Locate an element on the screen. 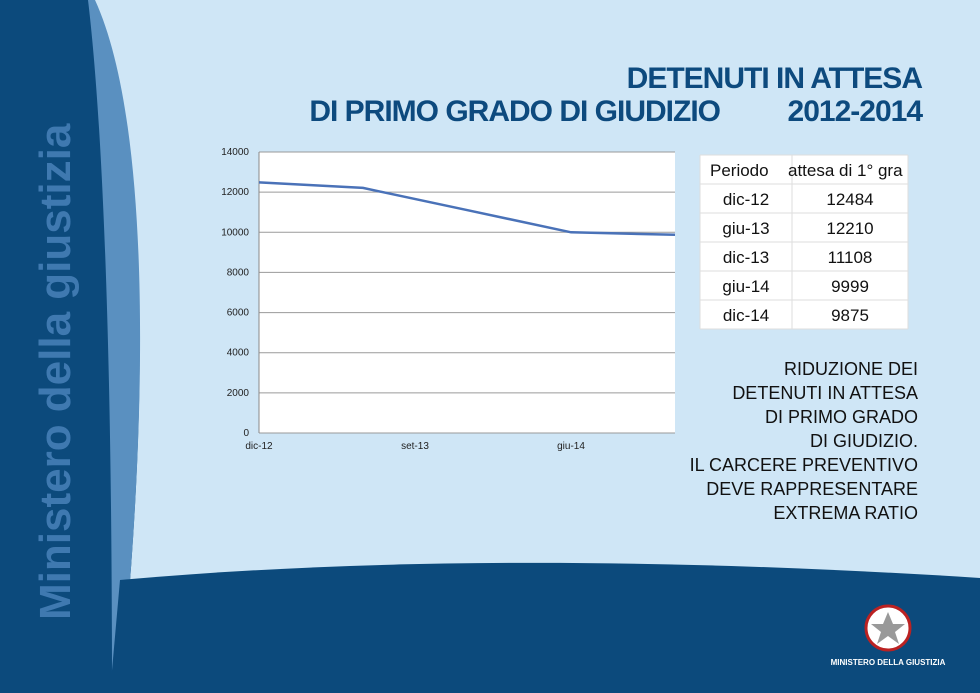 The image size is (980, 693). table-header: Periodo is located at coordinates (739, 170).